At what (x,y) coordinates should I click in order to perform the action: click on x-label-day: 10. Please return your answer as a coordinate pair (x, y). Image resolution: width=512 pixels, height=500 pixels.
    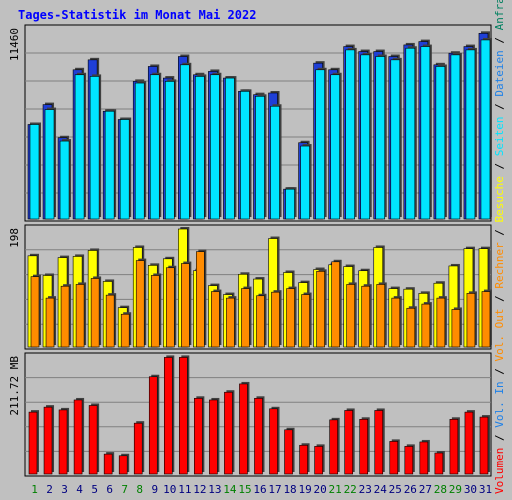
    Looking at the image, I should click on (169, 489).